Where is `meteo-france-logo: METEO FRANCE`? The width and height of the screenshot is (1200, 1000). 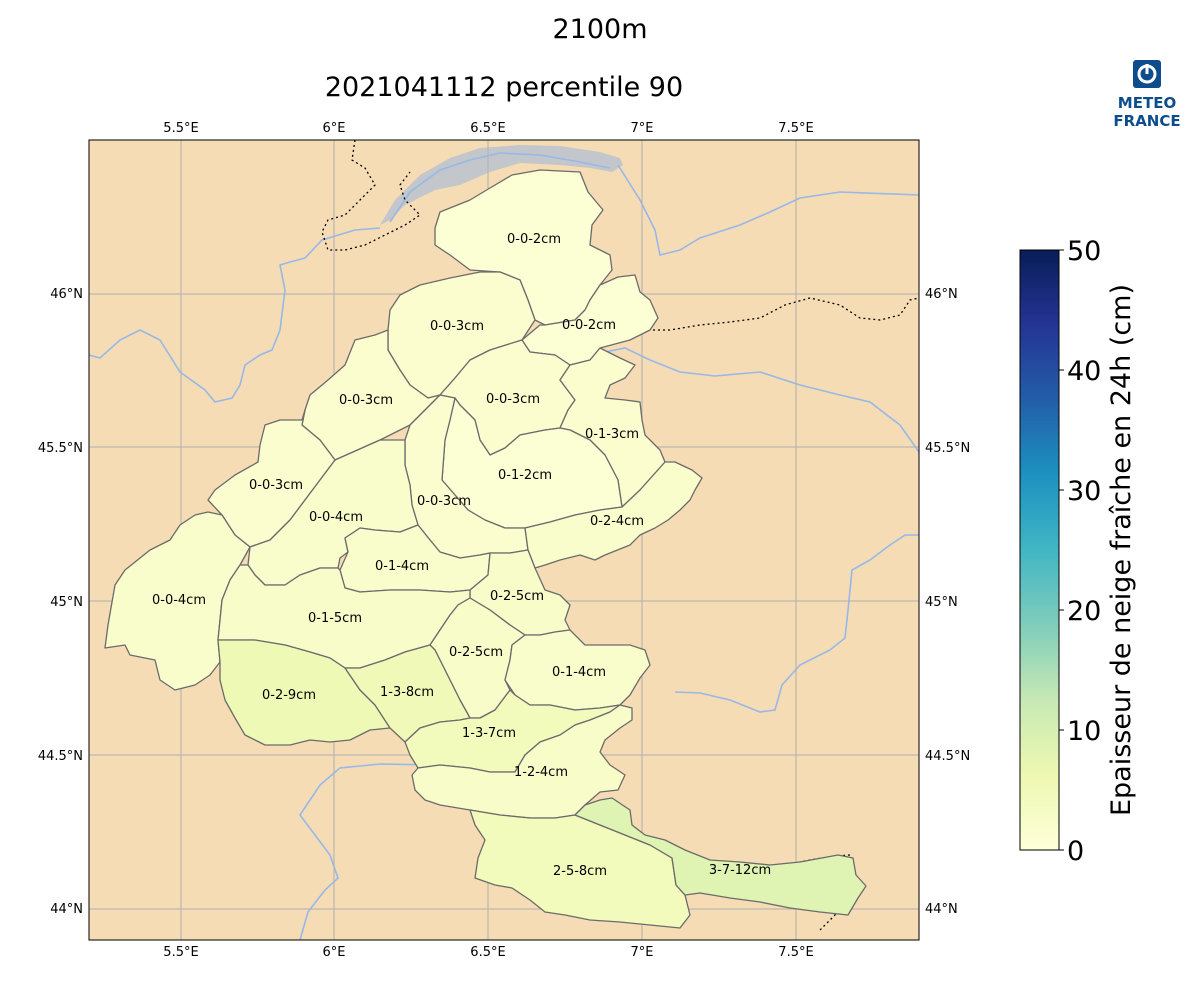 meteo-france-logo: METEO FRANCE is located at coordinates (1147, 95).